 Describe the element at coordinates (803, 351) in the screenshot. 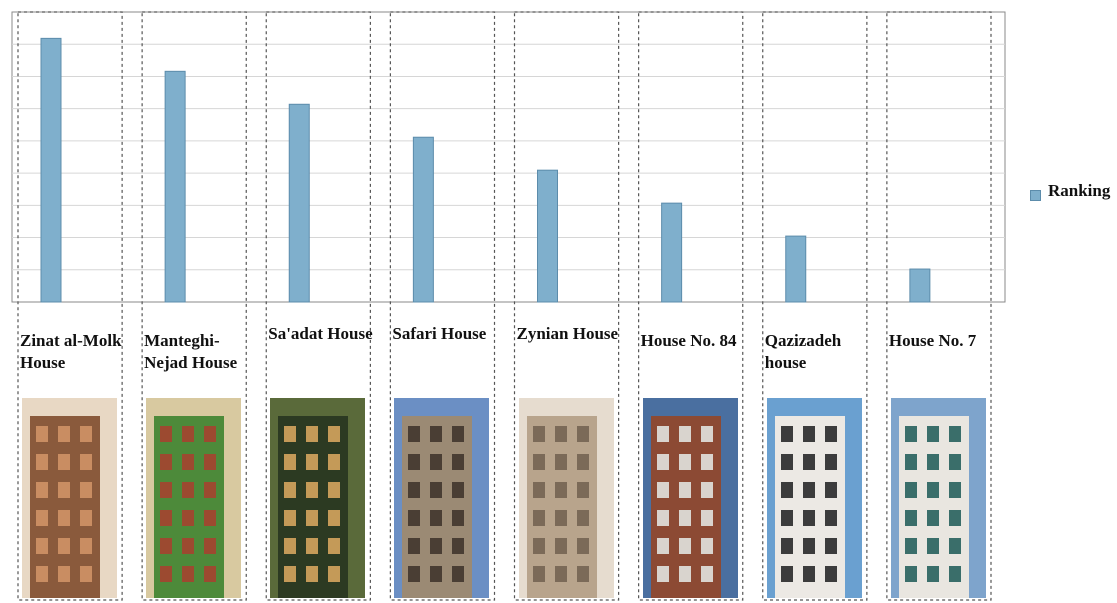

I see `category-label: Qazizadeh house` at that location.